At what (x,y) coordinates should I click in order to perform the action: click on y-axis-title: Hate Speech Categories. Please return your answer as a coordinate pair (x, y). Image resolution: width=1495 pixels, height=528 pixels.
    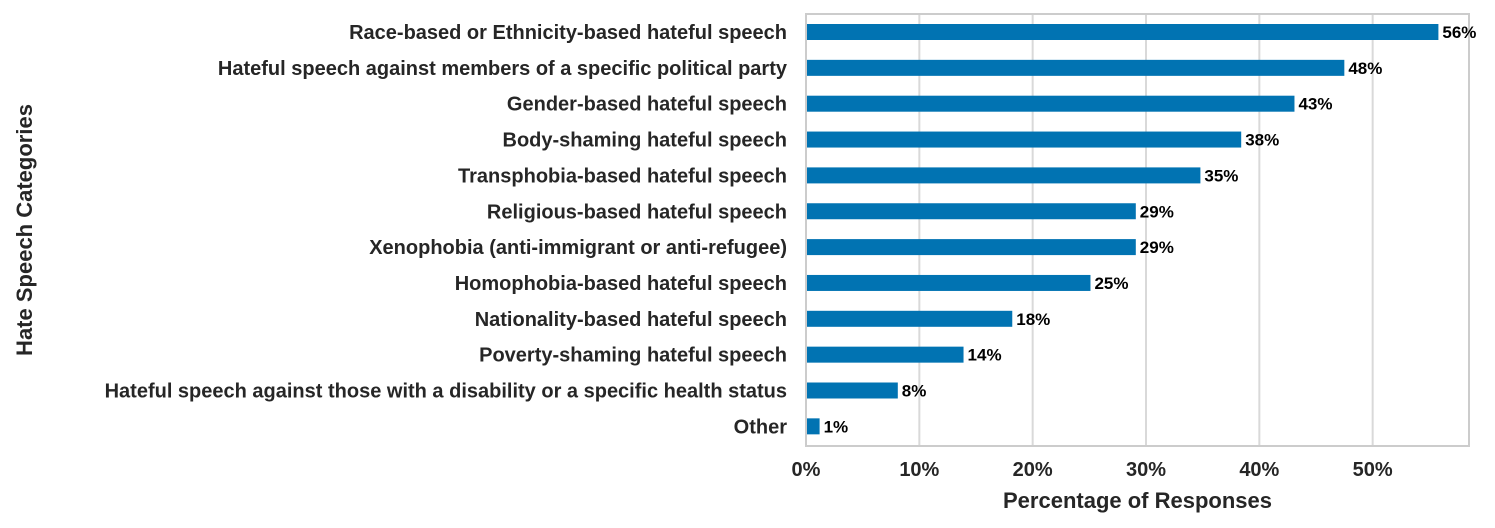
    Looking at the image, I should click on (24, 230).